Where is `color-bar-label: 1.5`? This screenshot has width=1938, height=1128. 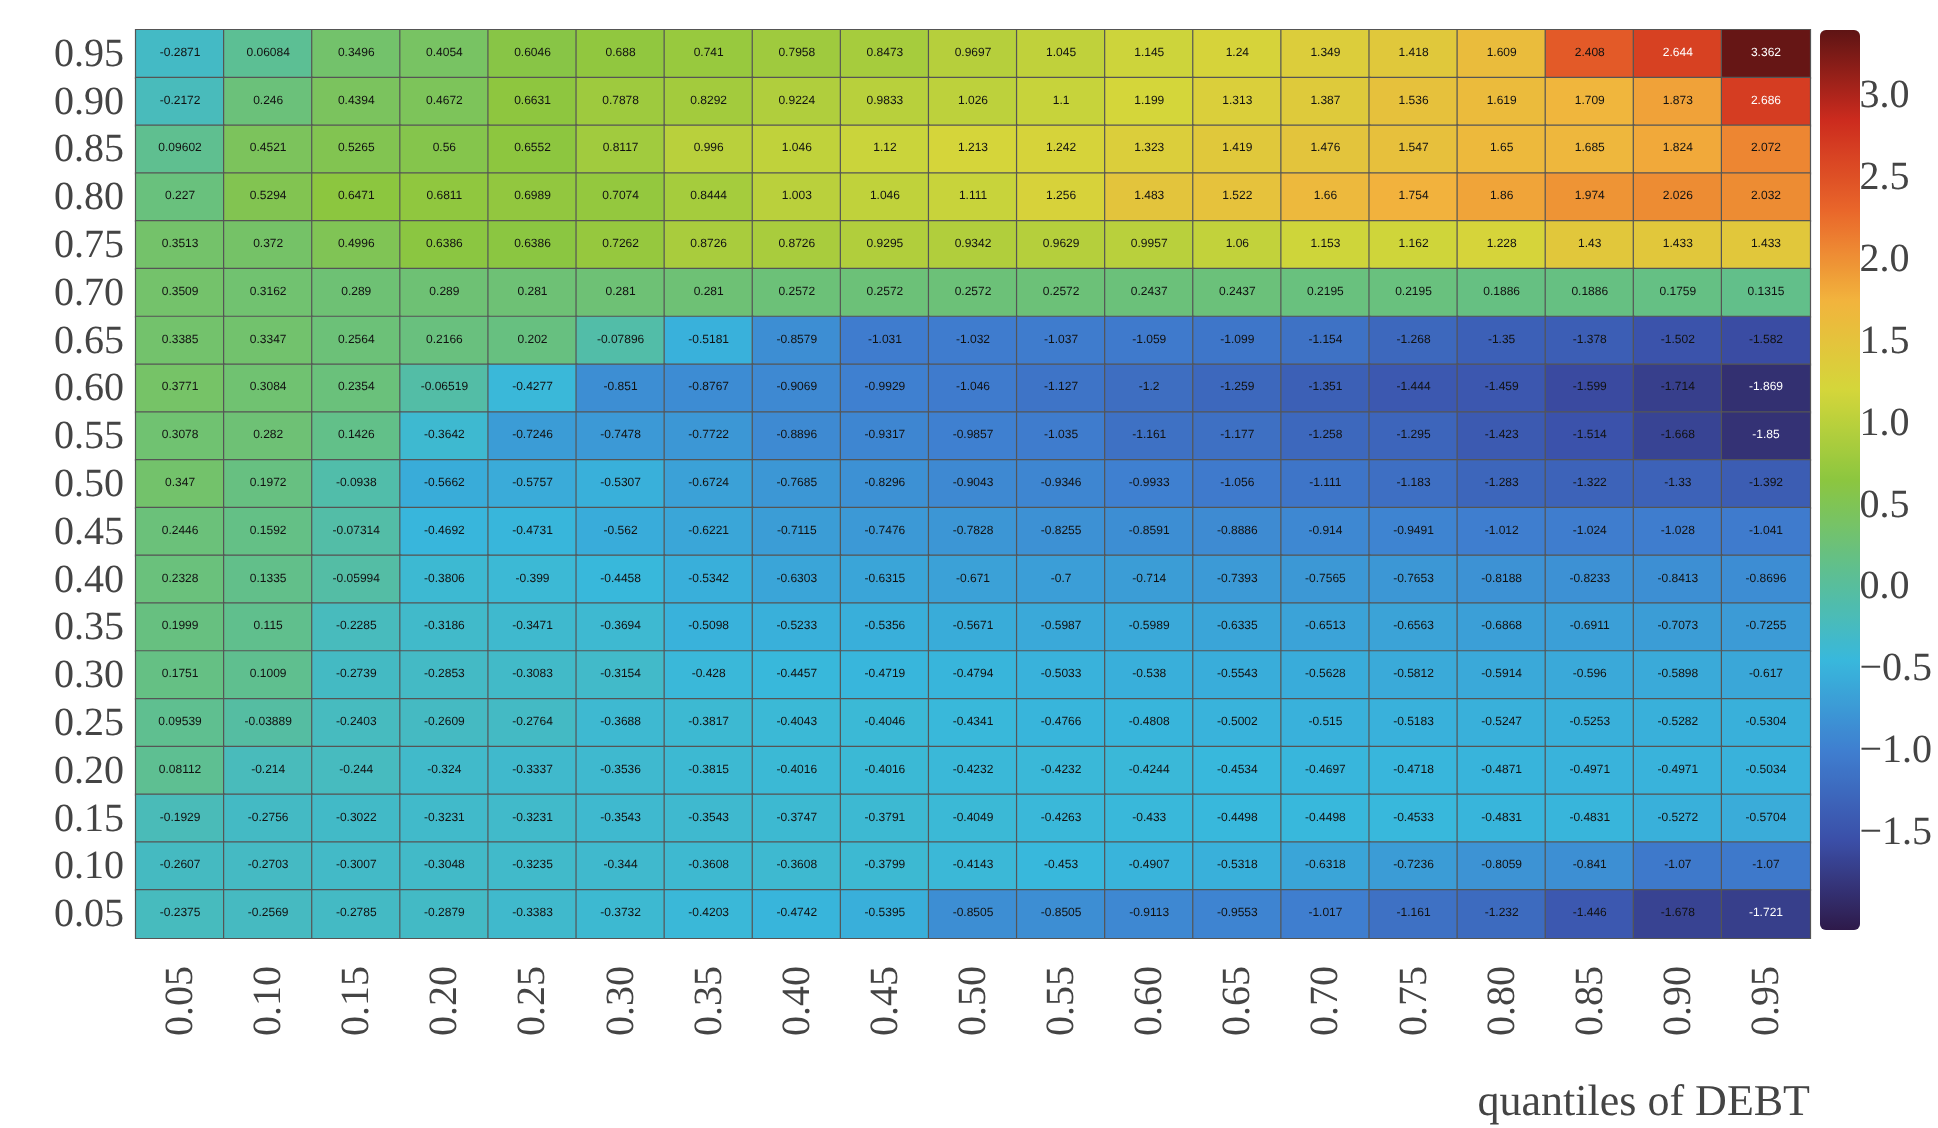
color-bar-label: 1.5 is located at coordinates (1884, 340).